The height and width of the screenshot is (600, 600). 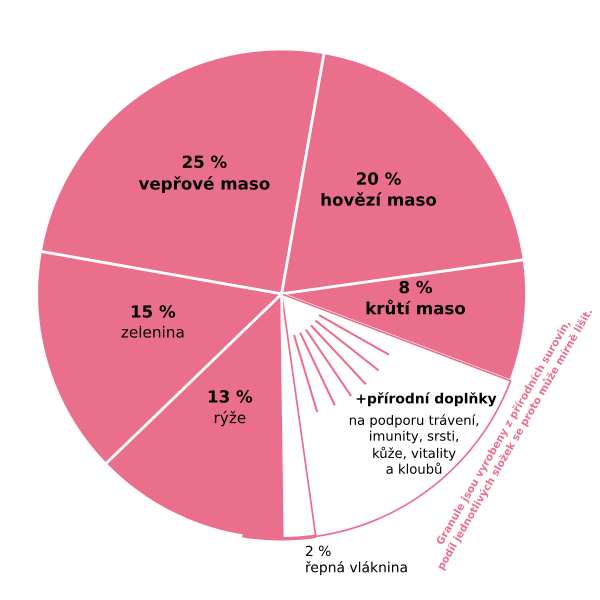 What do you see at coordinates (416, 307) in the screenshot?
I see `slice-label: krůtí maso` at bounding box center [416, 307].